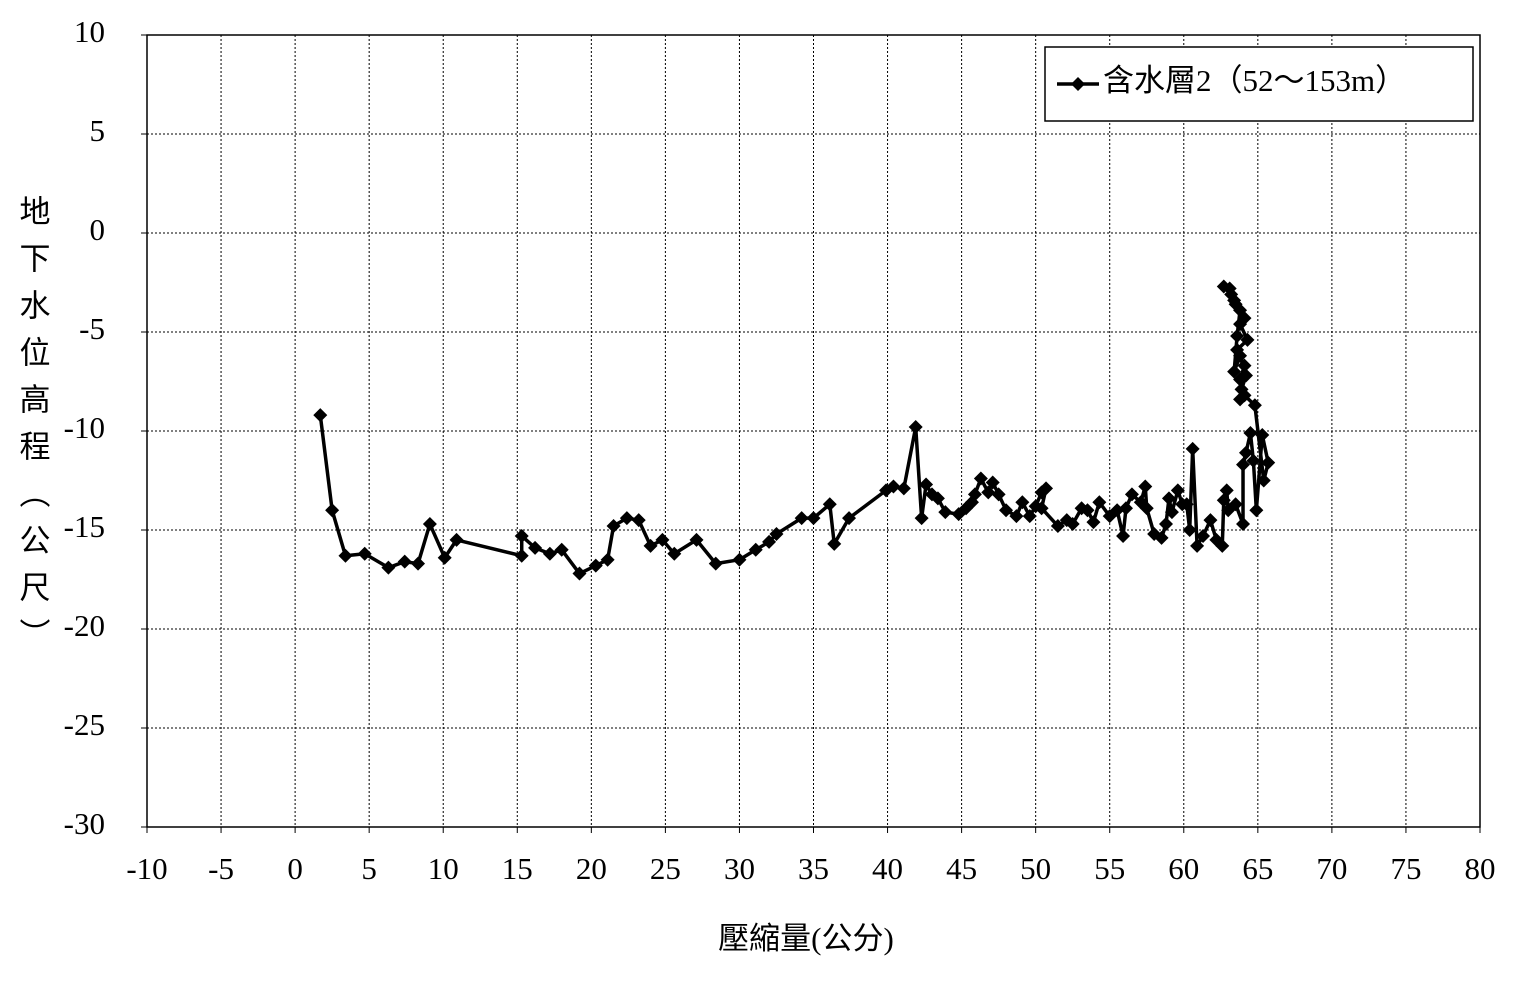 This screenshot has width=1527, height=1002. Describe the element at coordinates (89, 31) in the screenshot. I see `y-tick-label: 10` at that location.